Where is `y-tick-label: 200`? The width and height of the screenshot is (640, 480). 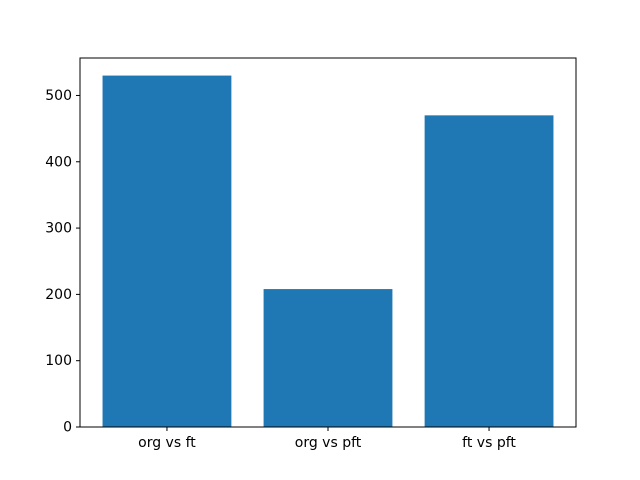
y-tick-label: 200 is located at coordinates (58, 295).